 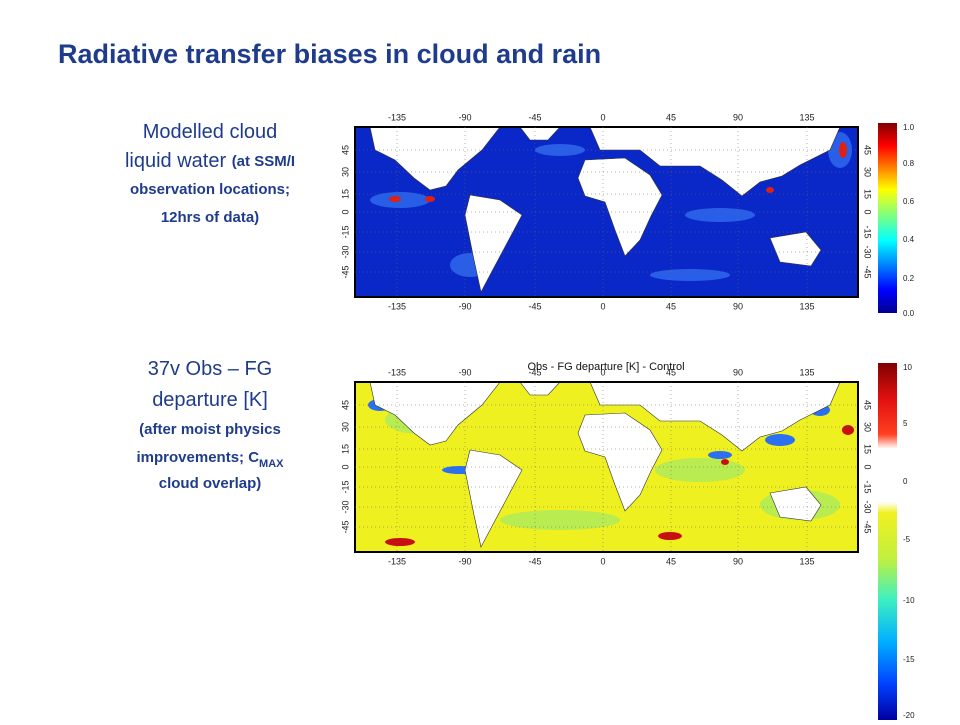 I want to click on caption-line: liquid water (at SSM/I, so click(x=210, y=161).